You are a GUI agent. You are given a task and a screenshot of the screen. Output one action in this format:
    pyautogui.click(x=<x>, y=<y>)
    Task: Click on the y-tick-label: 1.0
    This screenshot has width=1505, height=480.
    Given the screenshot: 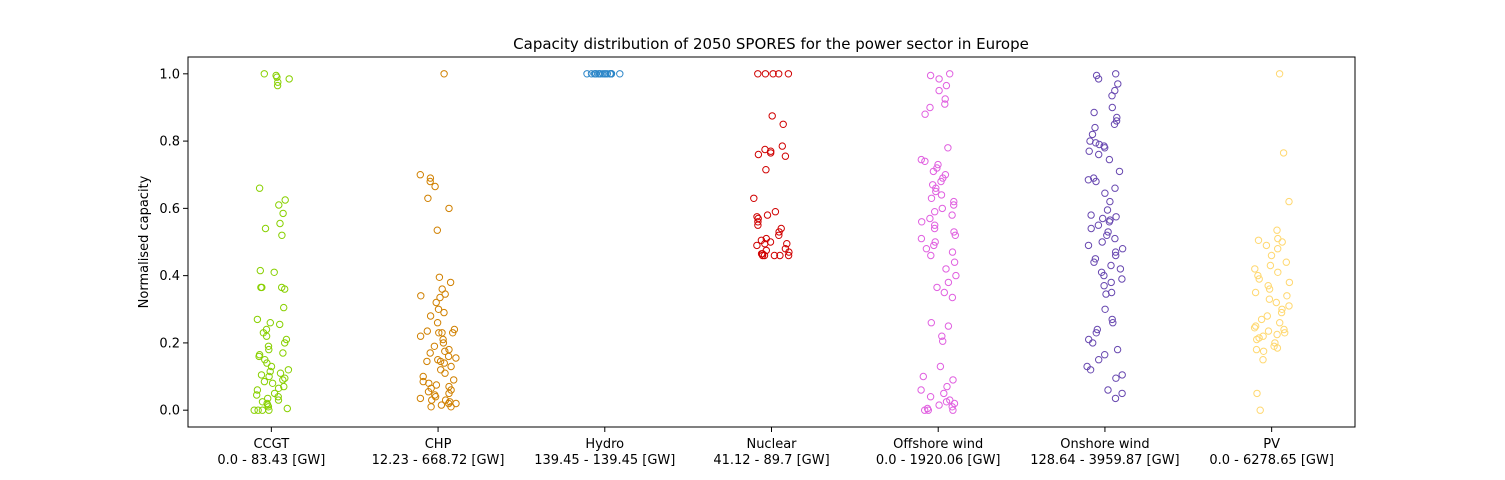 What is the action you would take?
    pyautogui.click(x=169, y=74)
    